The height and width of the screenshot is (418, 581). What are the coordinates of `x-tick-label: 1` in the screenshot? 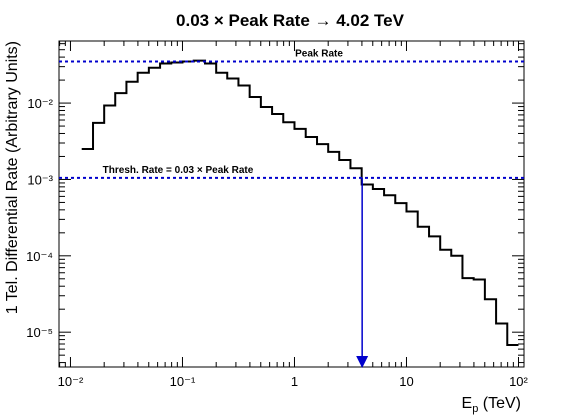 It's located at (294, 381).